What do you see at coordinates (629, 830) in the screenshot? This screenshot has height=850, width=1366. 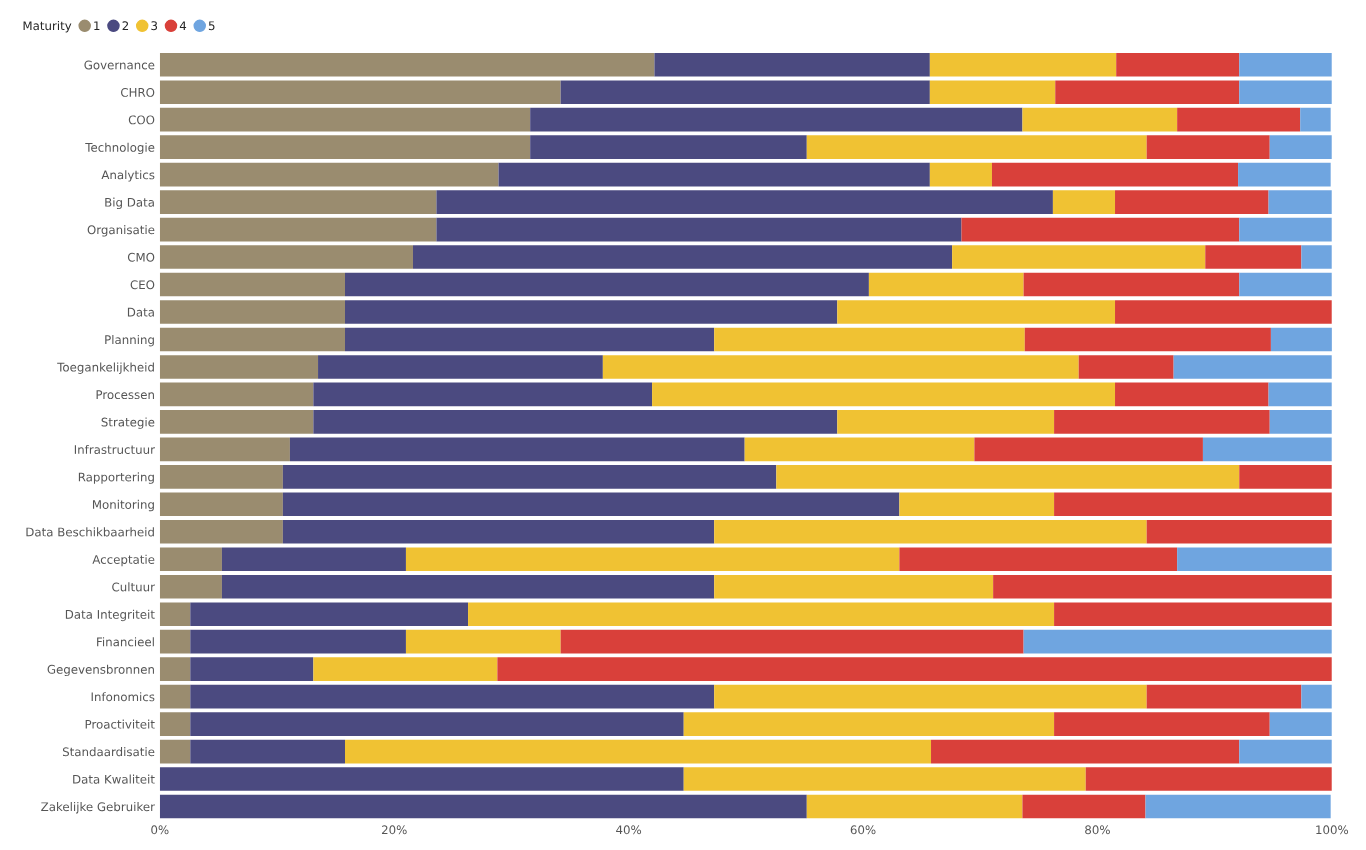 I see `x-tick-label: 40%` at bounding box center [629, 830].